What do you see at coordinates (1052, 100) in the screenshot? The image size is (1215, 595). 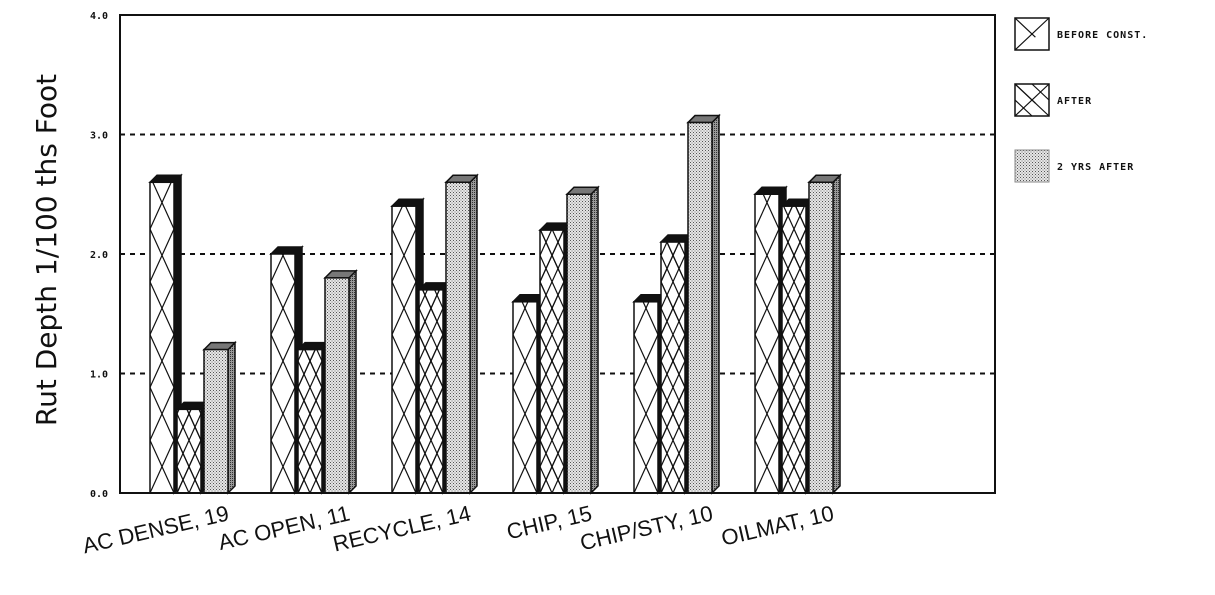 I see `legend-item: AFTER` at bounding box center [1052, 100].